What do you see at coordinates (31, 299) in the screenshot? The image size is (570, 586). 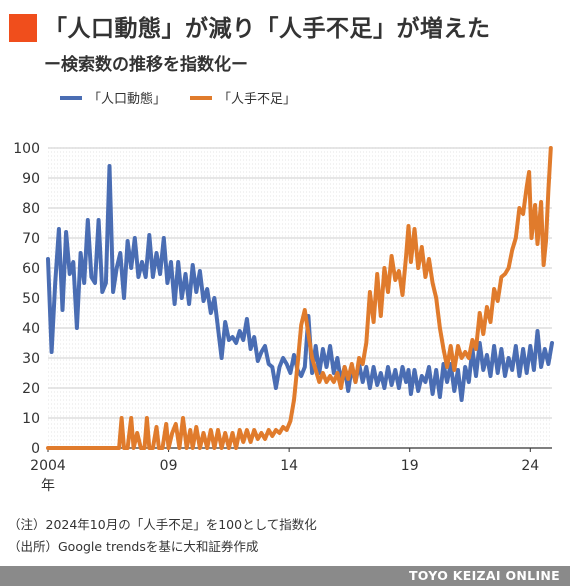 I see `y-tick-label: 50` at bounding box center [31, 299].